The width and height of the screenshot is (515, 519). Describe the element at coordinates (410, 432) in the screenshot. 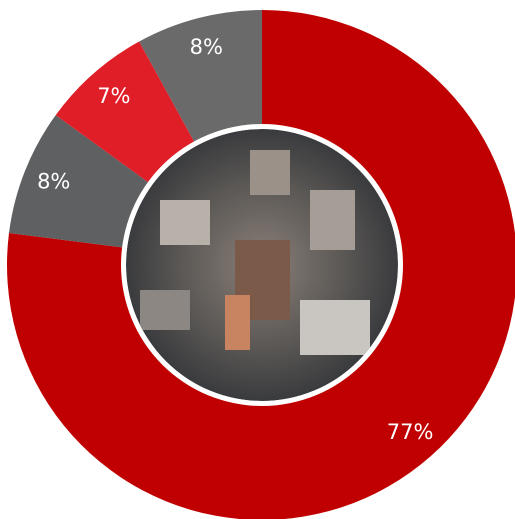

I see `data-label: 77%` at that location.